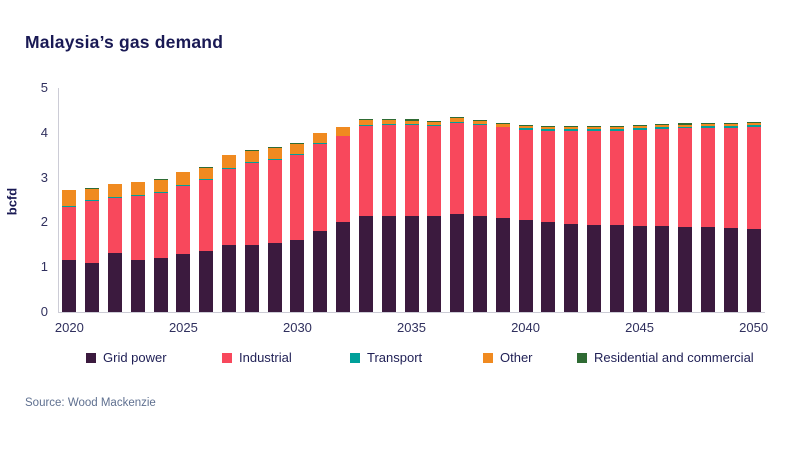 Image resolution: width=800 pixels, height=450 pixels. I want to click on legend-item-transport: Transport, so click(386, 357).